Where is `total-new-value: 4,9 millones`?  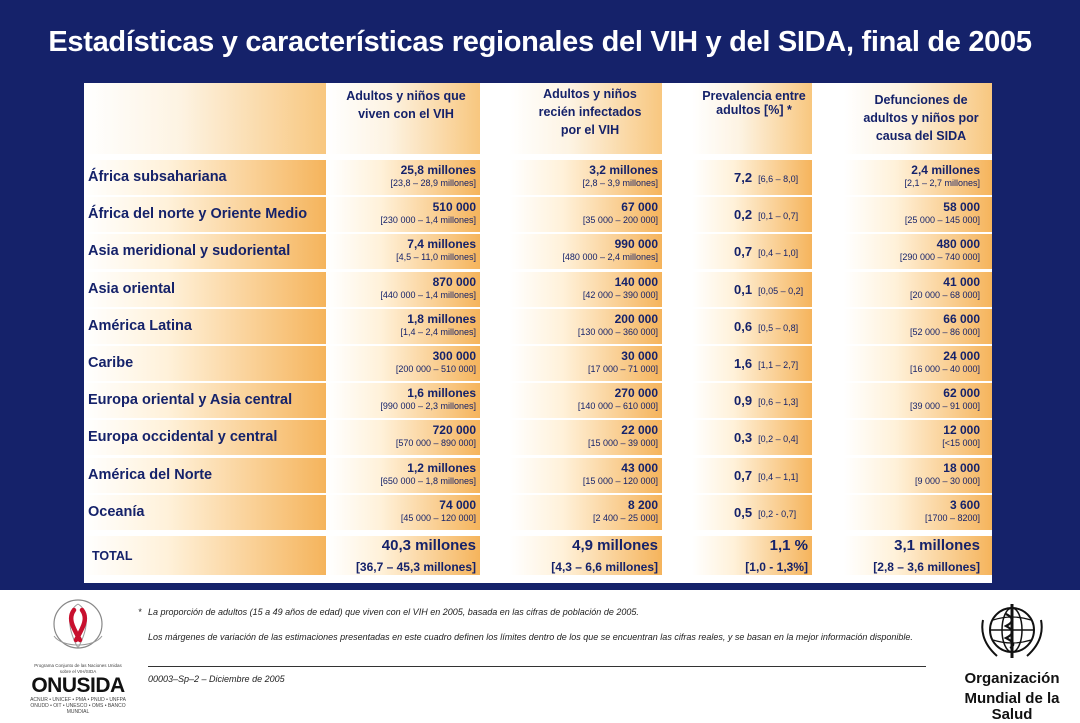 total-new-value: 4,9 millones is located at coordinates (615, 545).